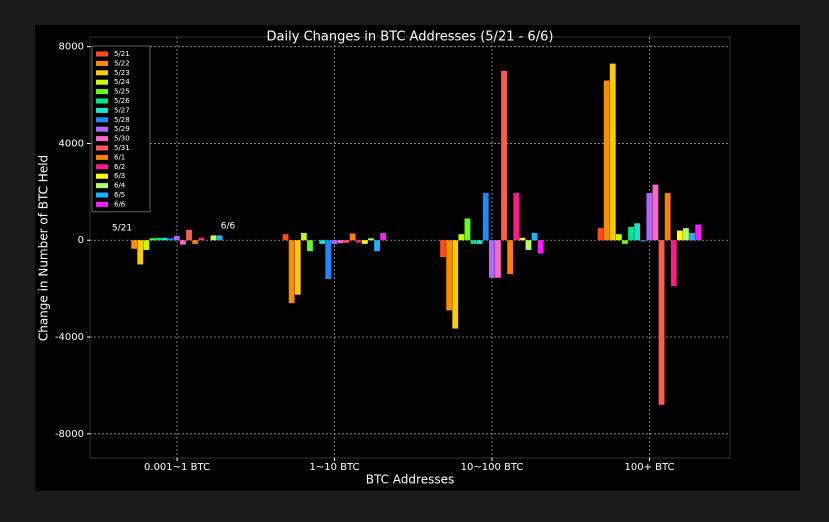 Image resolution: width=829 pixels, height=522 pixels. I want to click on legend-label: 6/2, so click(119, 167).